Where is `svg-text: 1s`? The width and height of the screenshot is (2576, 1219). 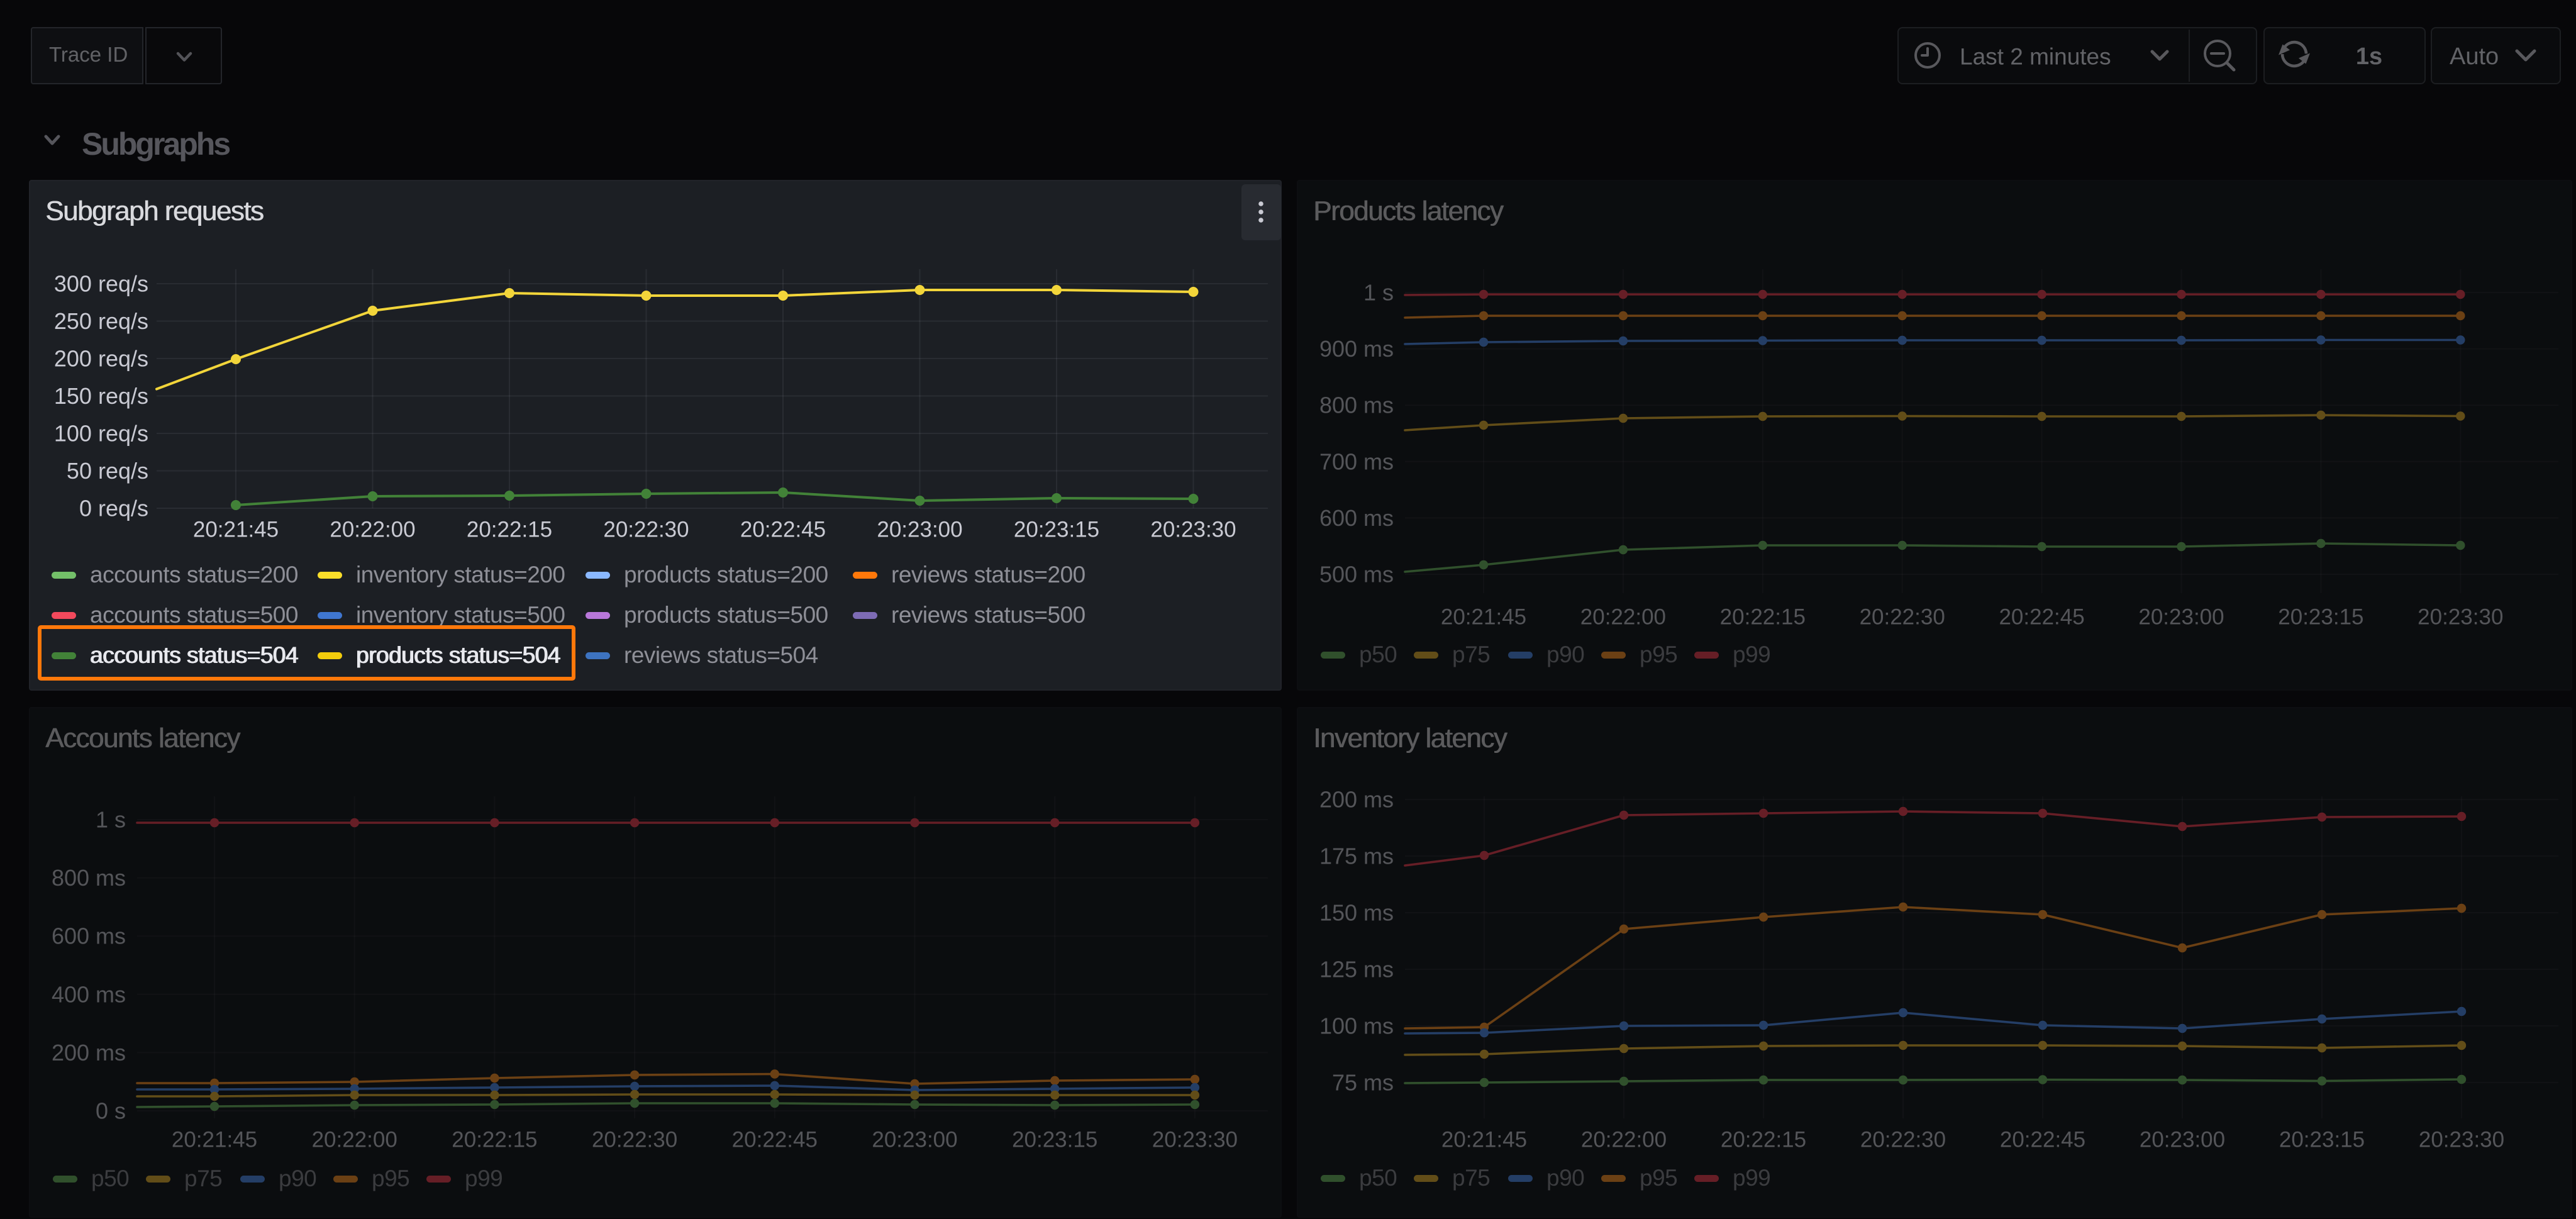
svg-text: 1s is located at coordinates (2369, 56).